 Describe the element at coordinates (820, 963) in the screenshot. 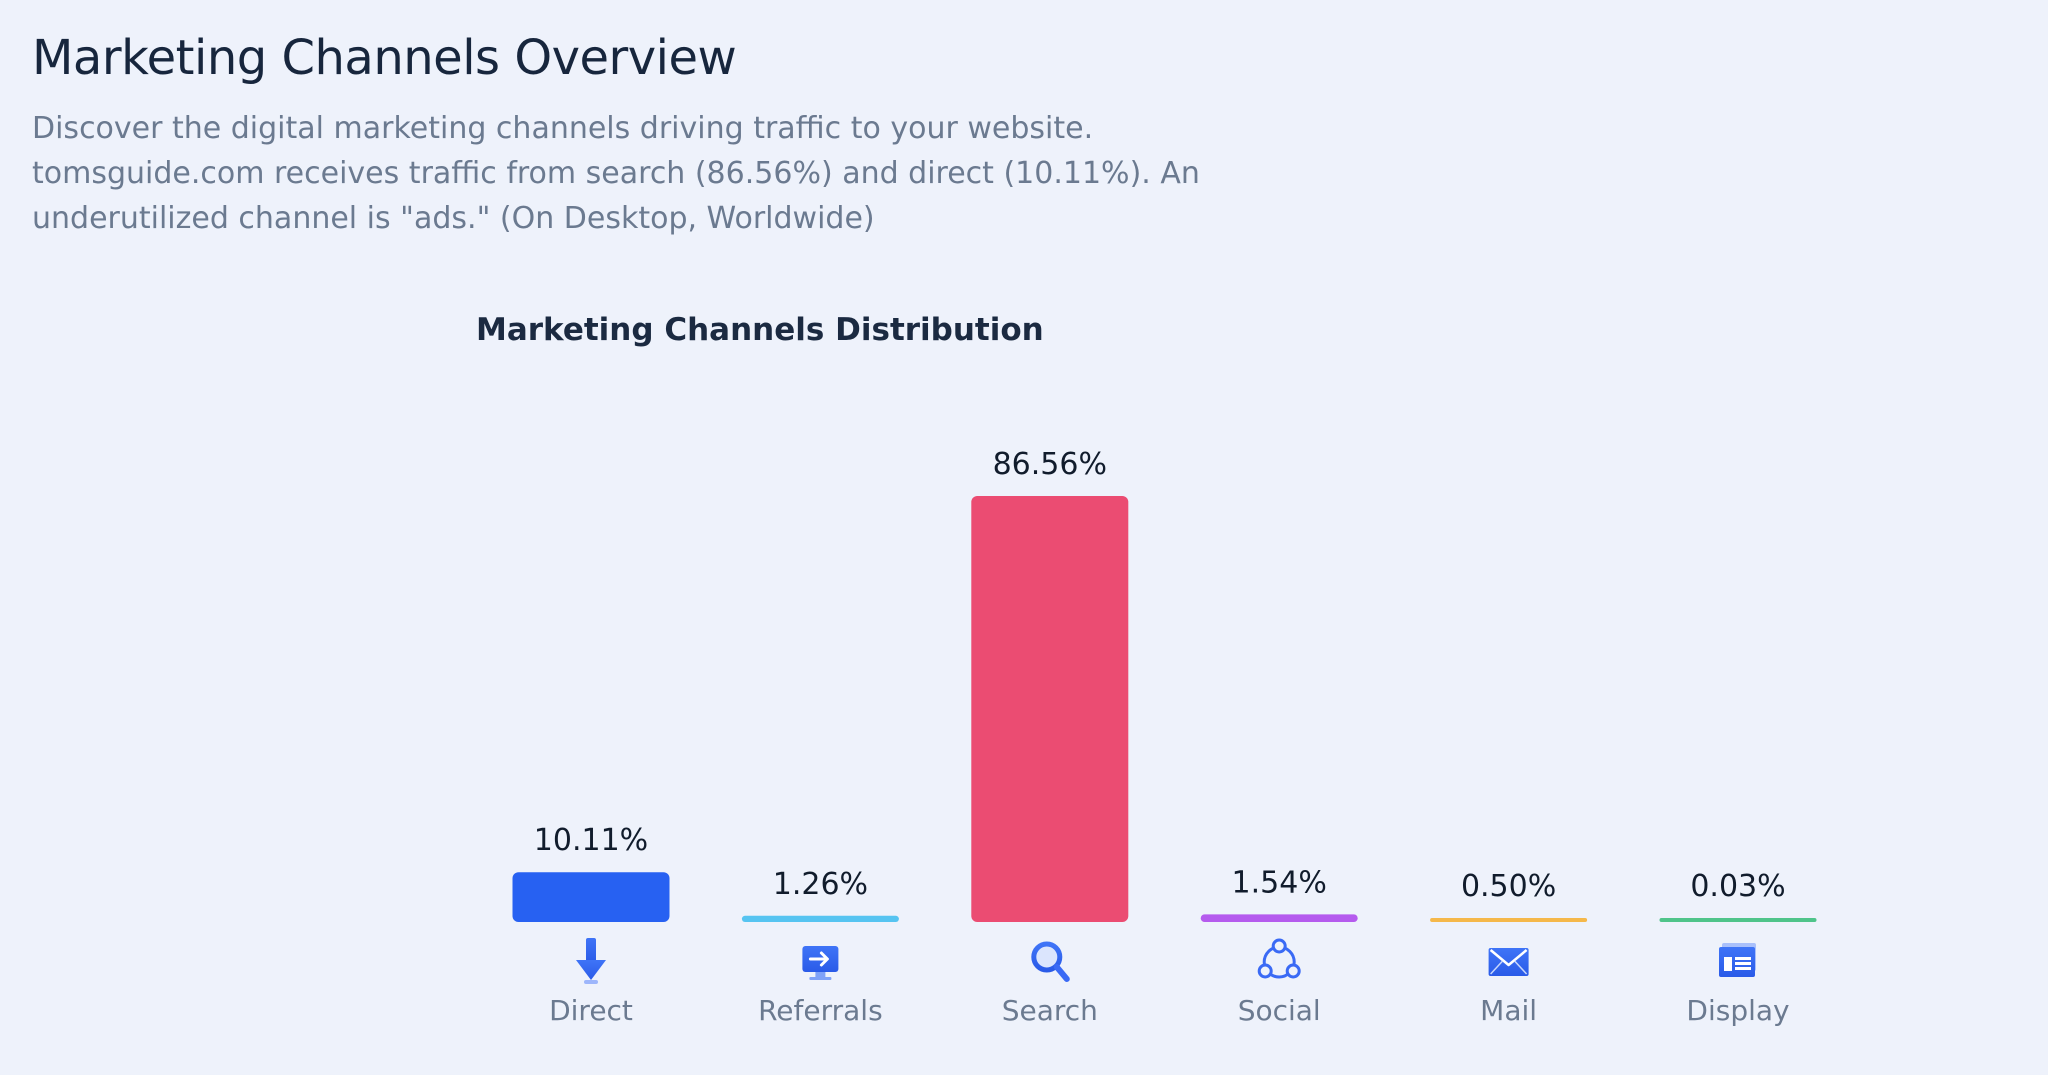

I see `referrals-screen-icon` at that location.